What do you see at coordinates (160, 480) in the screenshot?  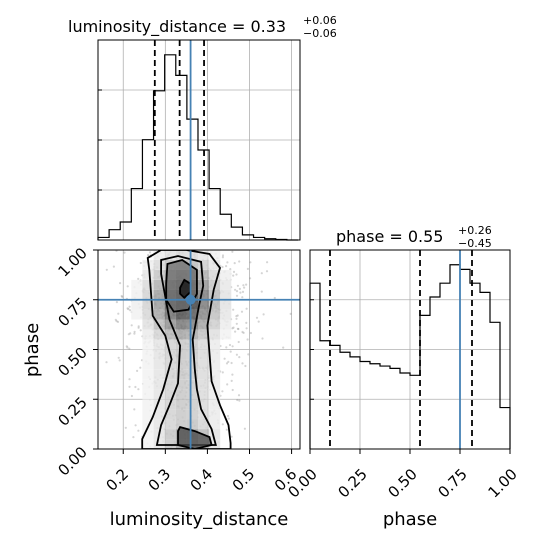 I see `x-tick-label-ld-1: 0.3` at bounding box center [160, 480].